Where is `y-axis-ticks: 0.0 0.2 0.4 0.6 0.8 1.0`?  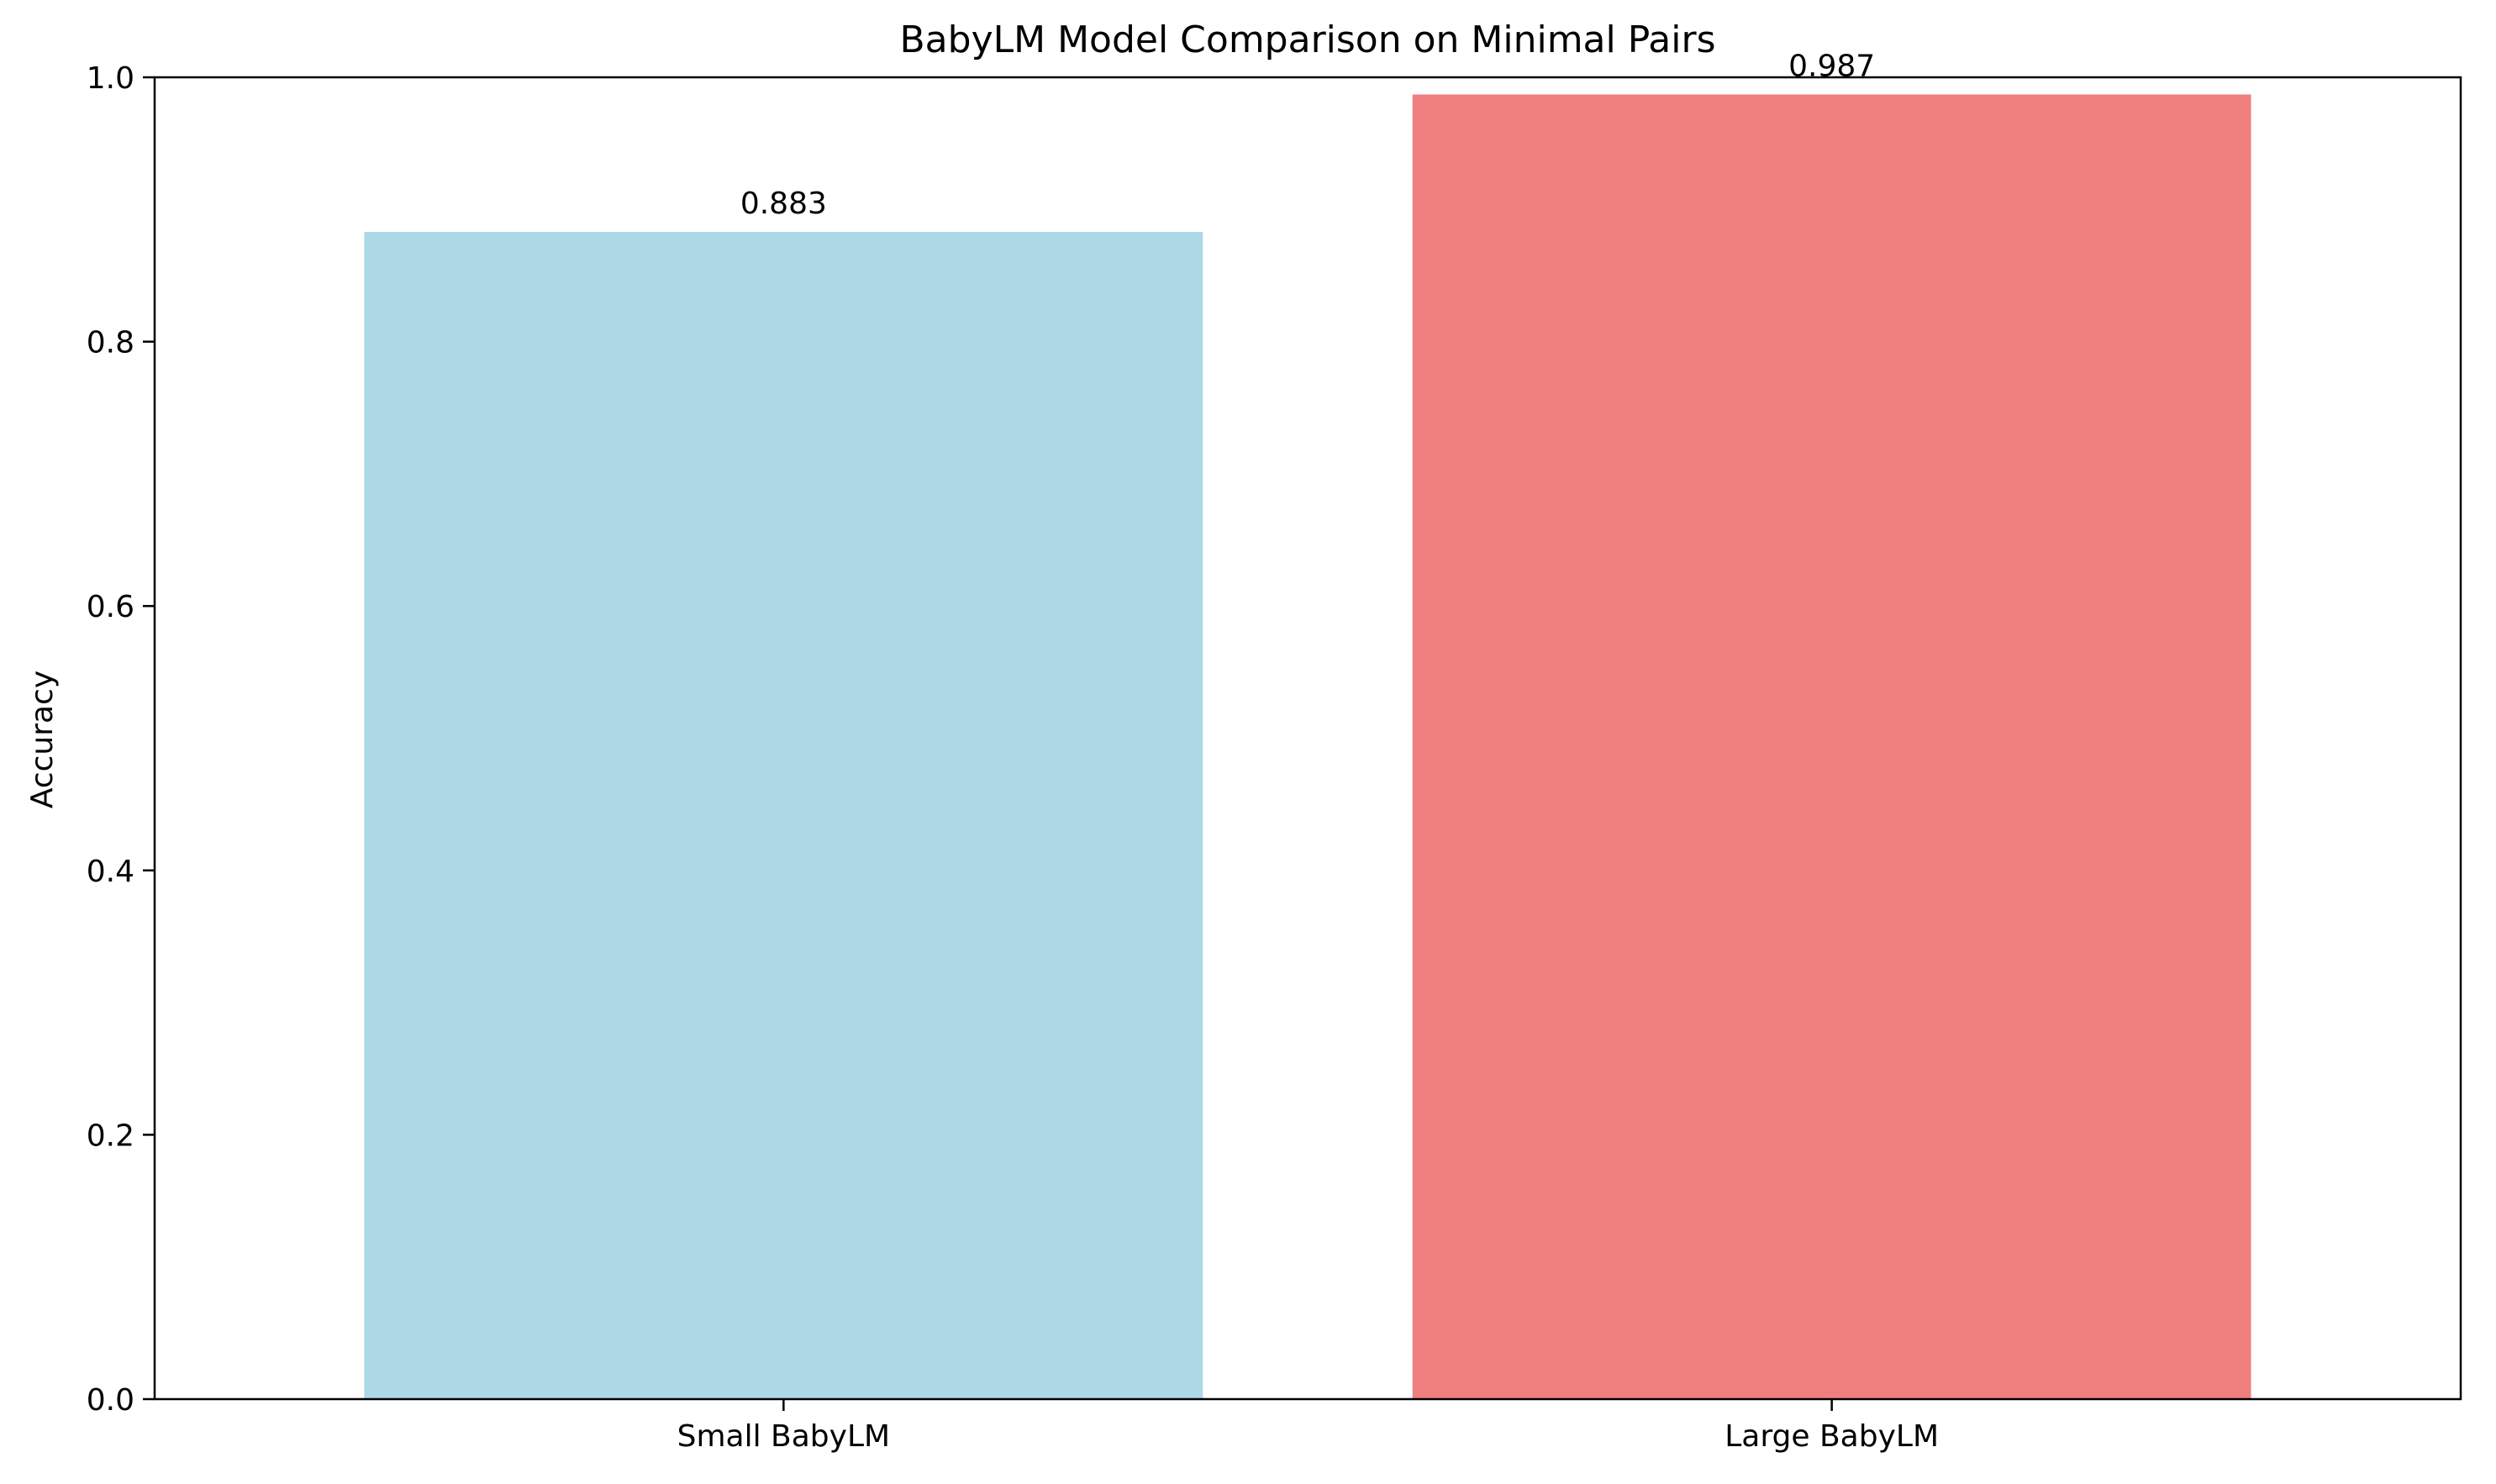 y-axis-ticks: 0.0 0.2 0.4 0.6 0.8 1.0 is located at coordinates (121, 739).